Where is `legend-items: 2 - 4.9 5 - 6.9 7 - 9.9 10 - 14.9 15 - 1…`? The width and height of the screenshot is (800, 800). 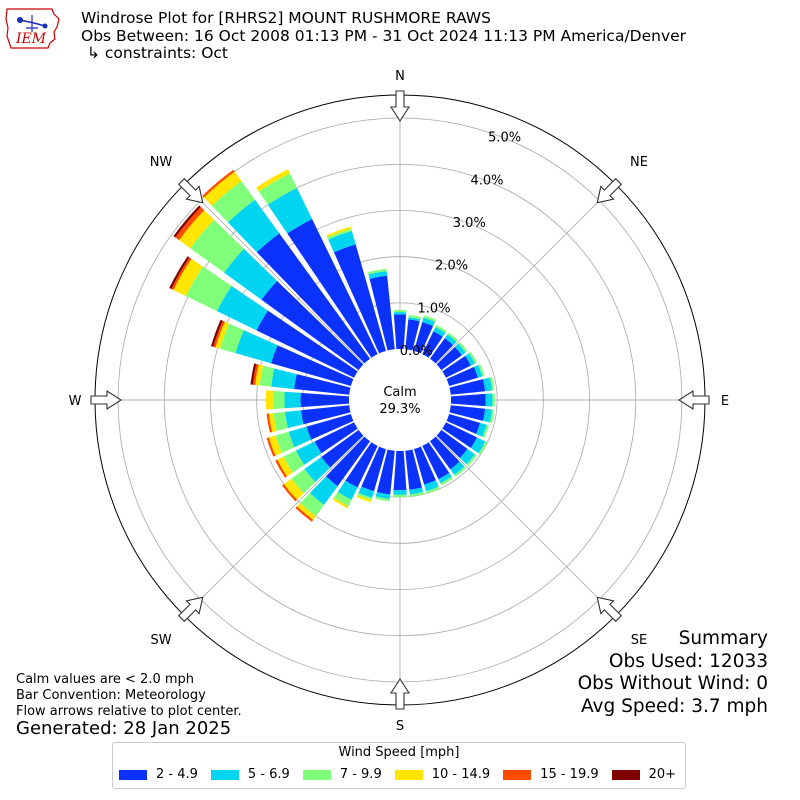 legend-items: 2 - 4.9 5 - 6.9 7 - 9.9 10 - 14.9 15 - 1… is located at coordinates (404, 774).